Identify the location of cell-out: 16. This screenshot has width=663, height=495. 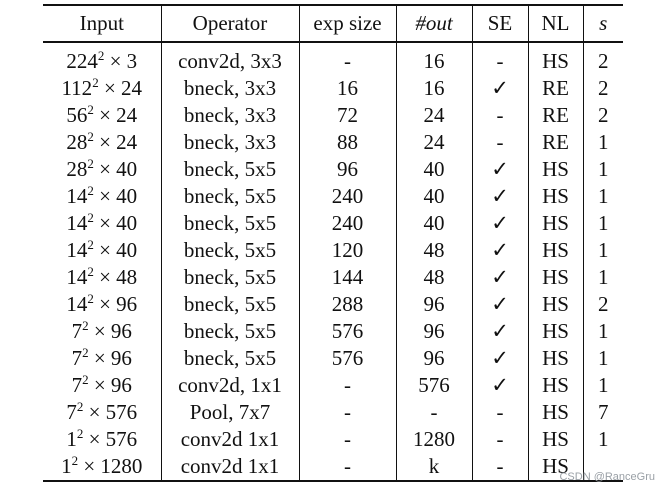
(433, 58).